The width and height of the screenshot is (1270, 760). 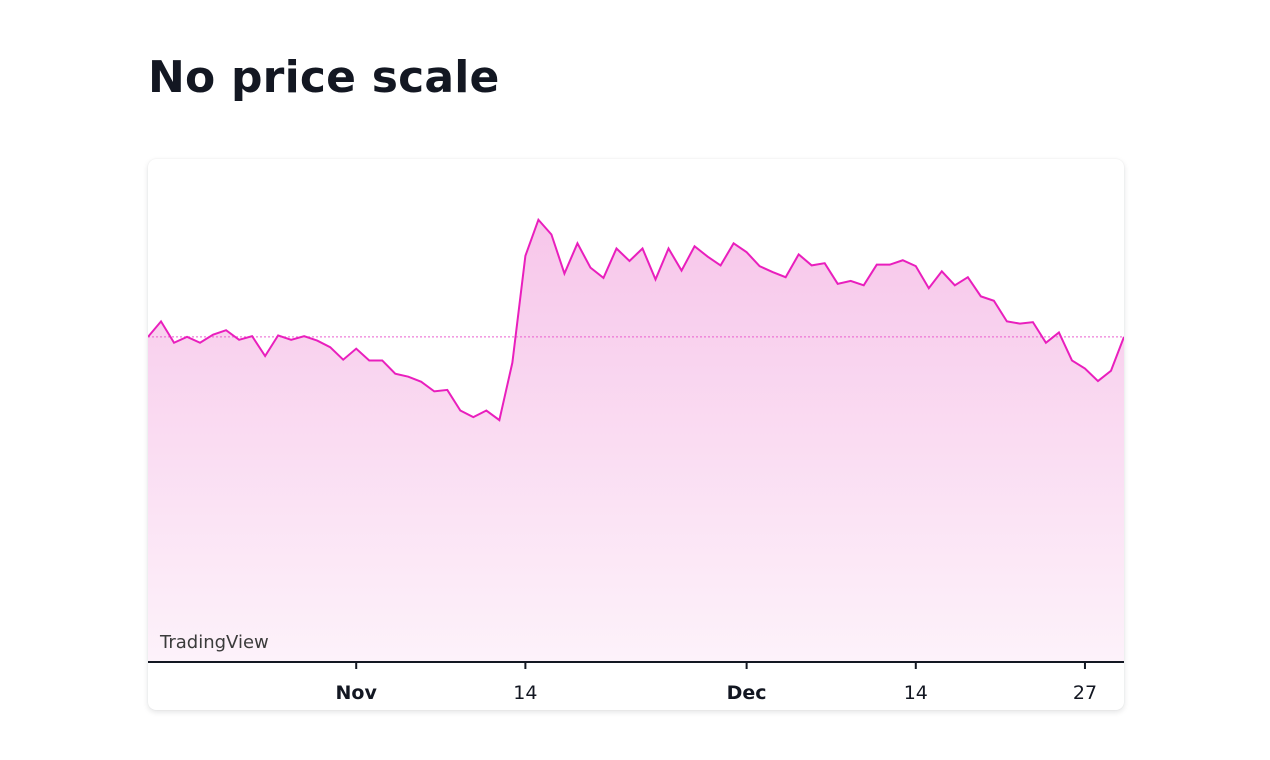 What do you see at coordinates (357, 693) in the screenshot?
I see `x-tick-label: Nov` at bounding box center [357, 693].